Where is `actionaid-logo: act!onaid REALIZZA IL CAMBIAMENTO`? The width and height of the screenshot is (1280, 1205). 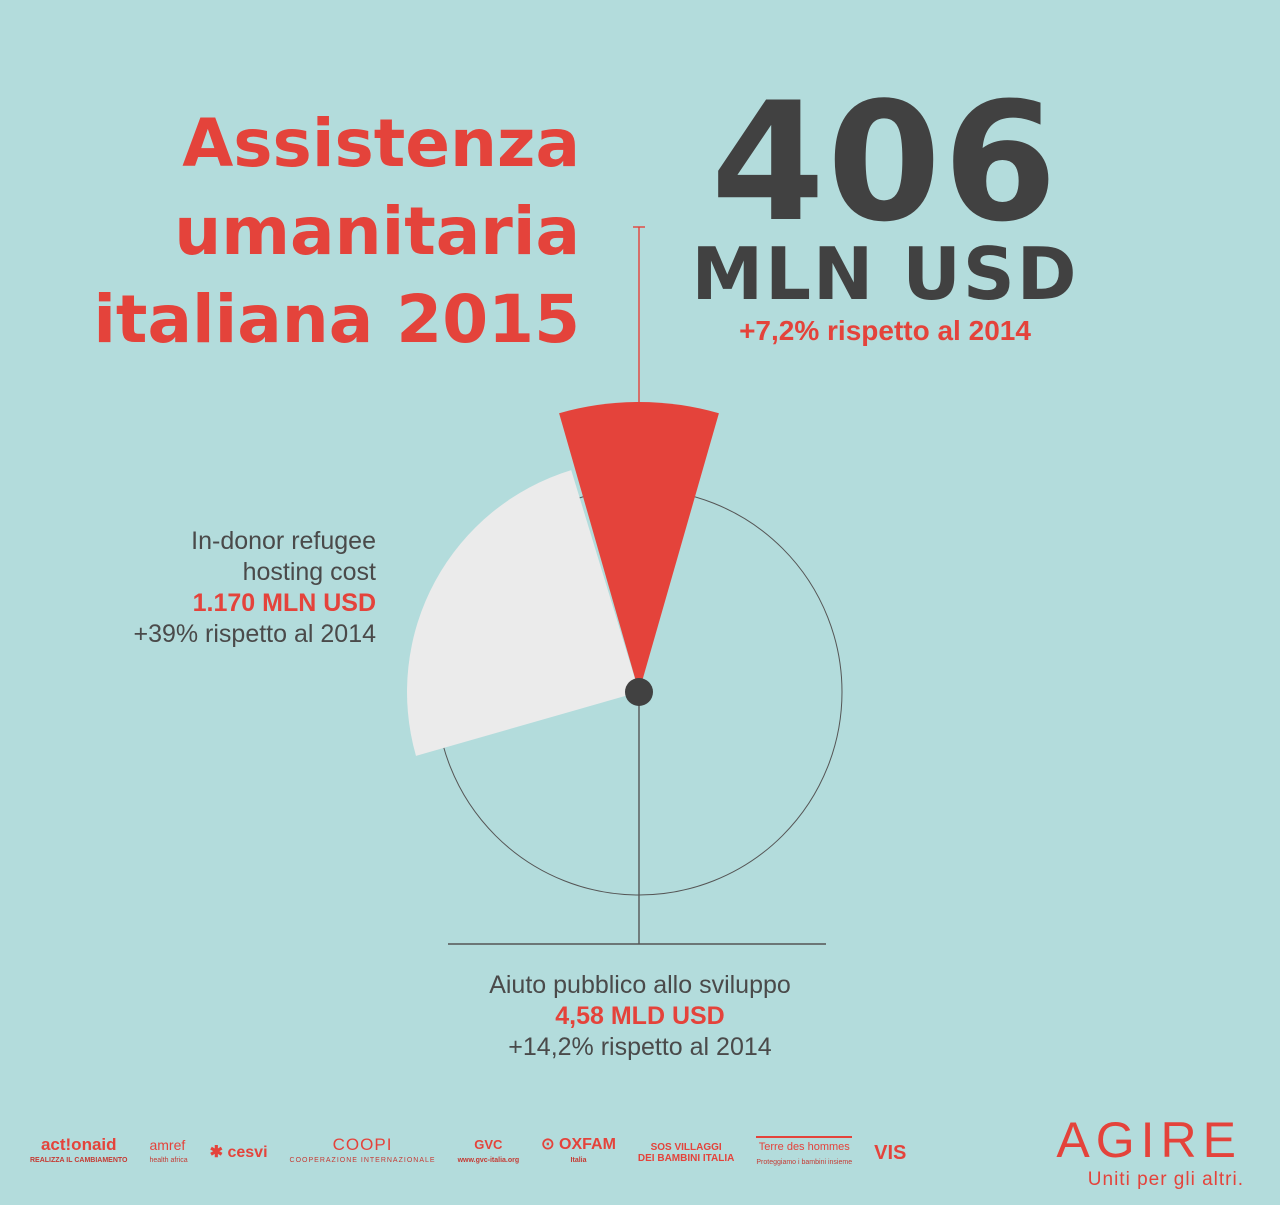 actionaid-logo: act!onaid REALIZZA IL CAMBIAMENTO is located at coordinates (79, 1151).